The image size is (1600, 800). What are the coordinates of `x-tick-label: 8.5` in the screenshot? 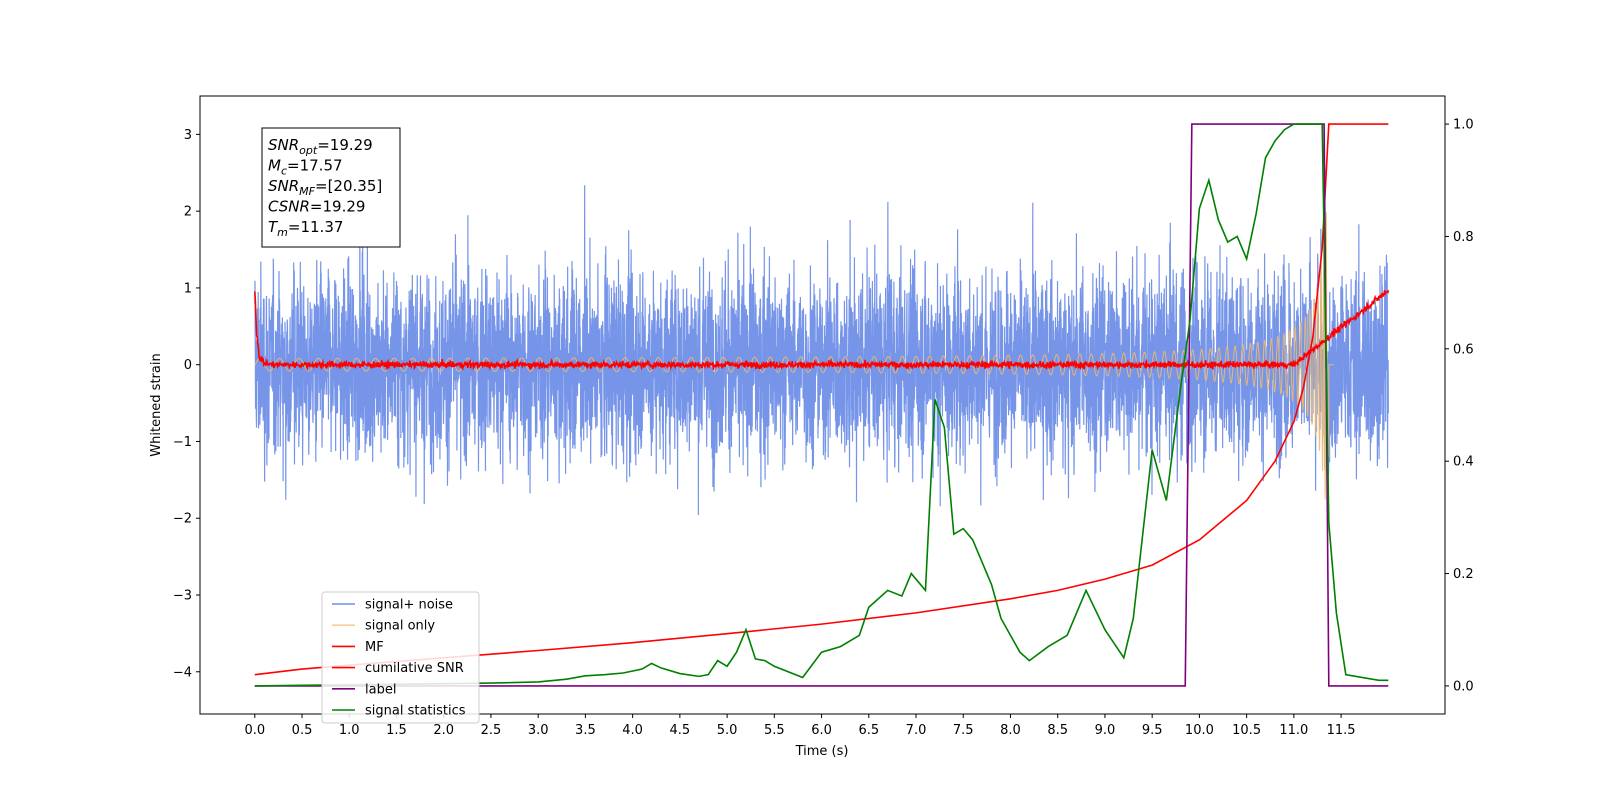 It's located at (1057, 730).